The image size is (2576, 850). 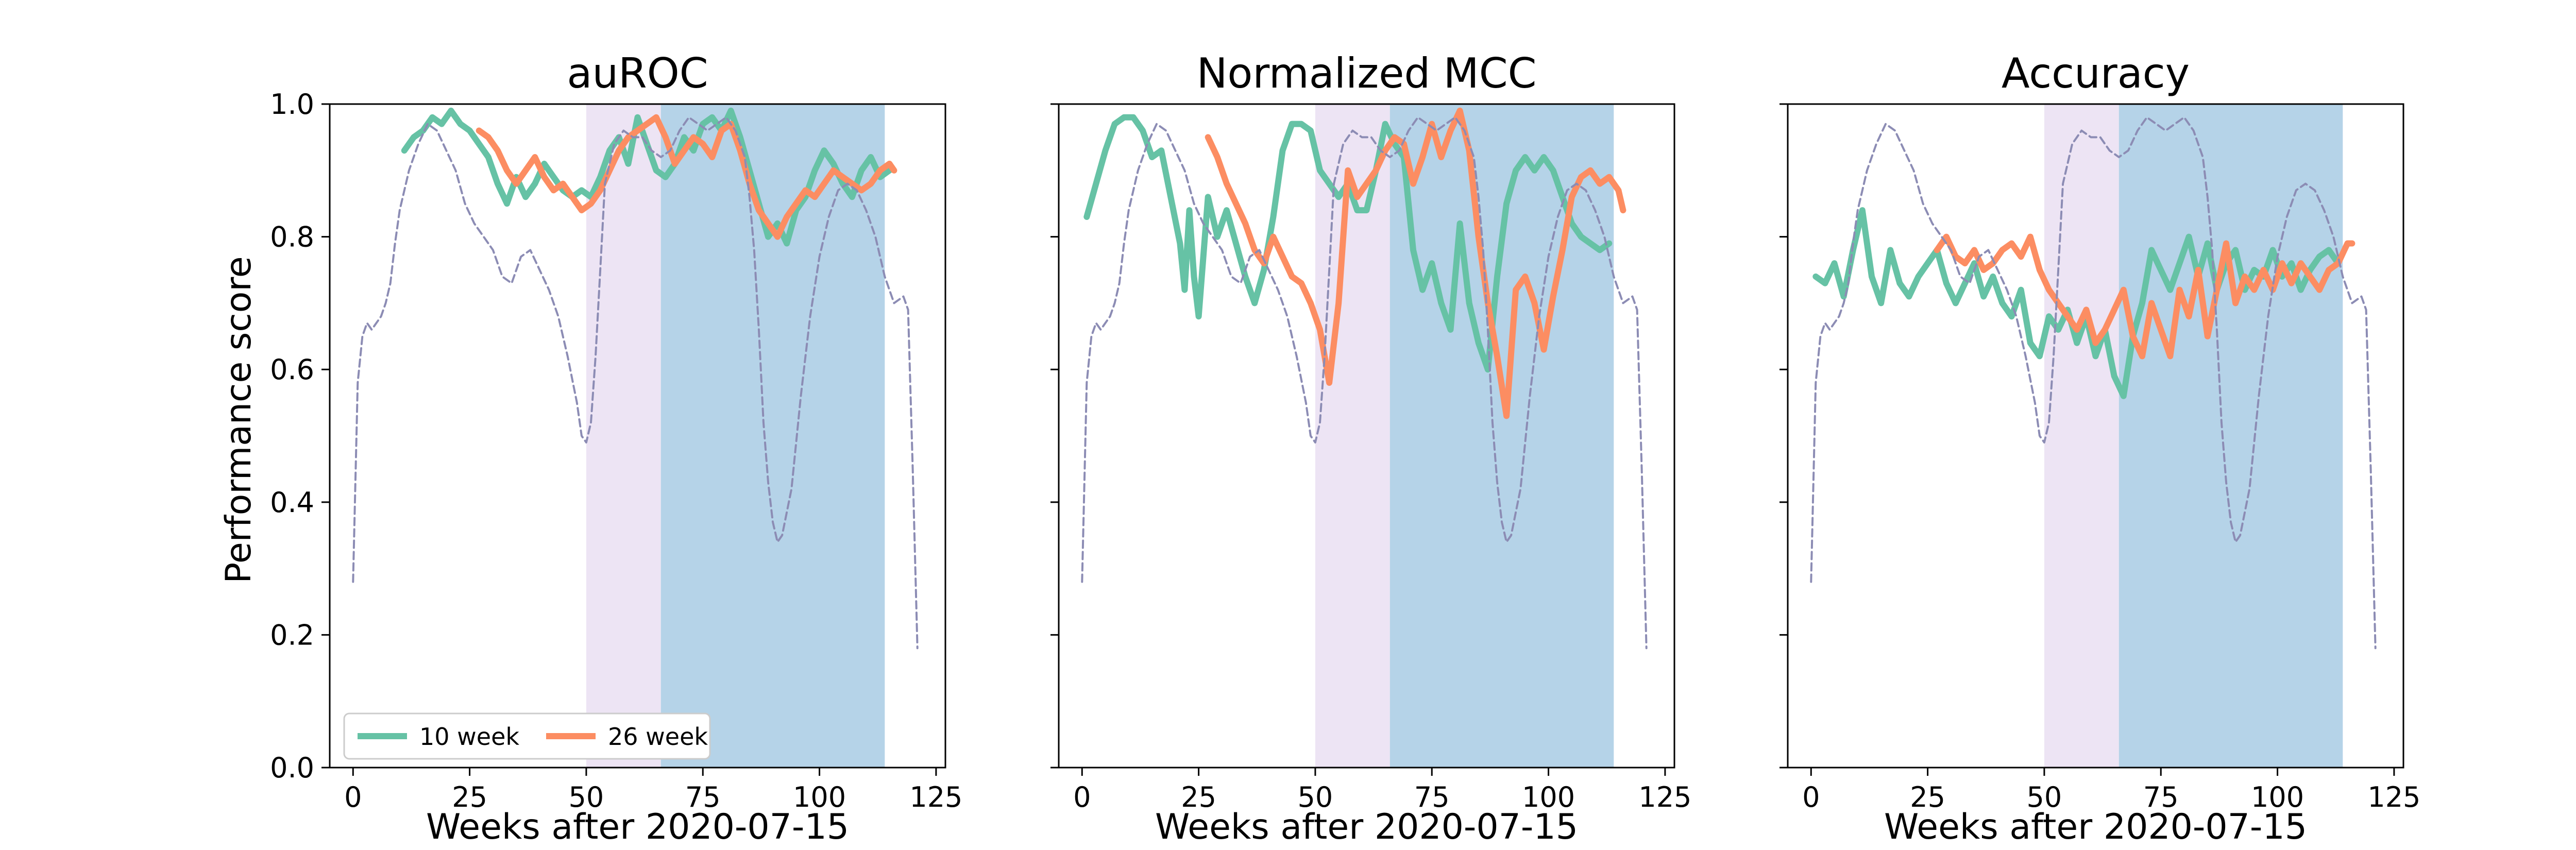 What do you see at coordinates (2096, 73) in the screenshot?
I see `panel-title: Accuracy` at bounding box center [2096, 73].